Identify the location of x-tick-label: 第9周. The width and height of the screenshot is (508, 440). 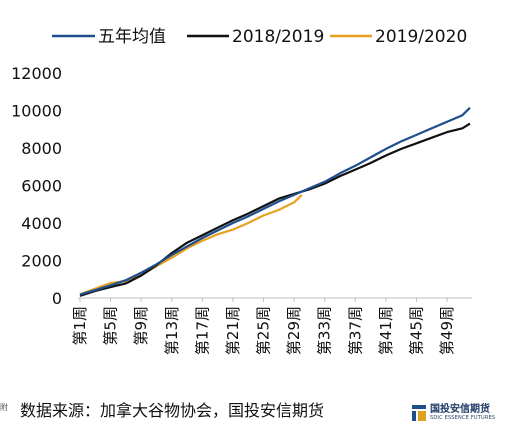
(141, 326).